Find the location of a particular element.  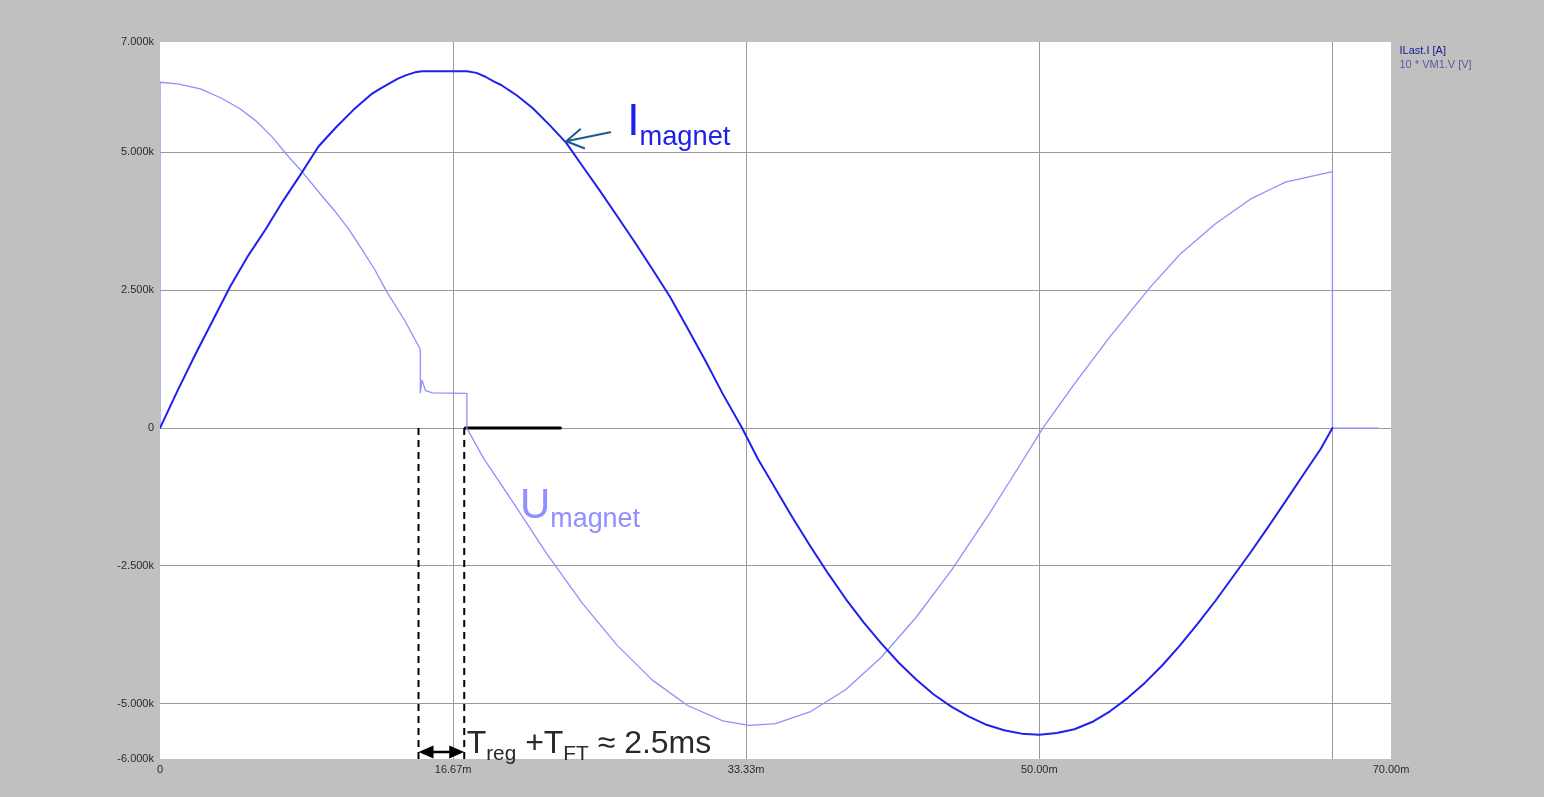

x-tick-label: 50.00m is located at coordinates (1039, 768).